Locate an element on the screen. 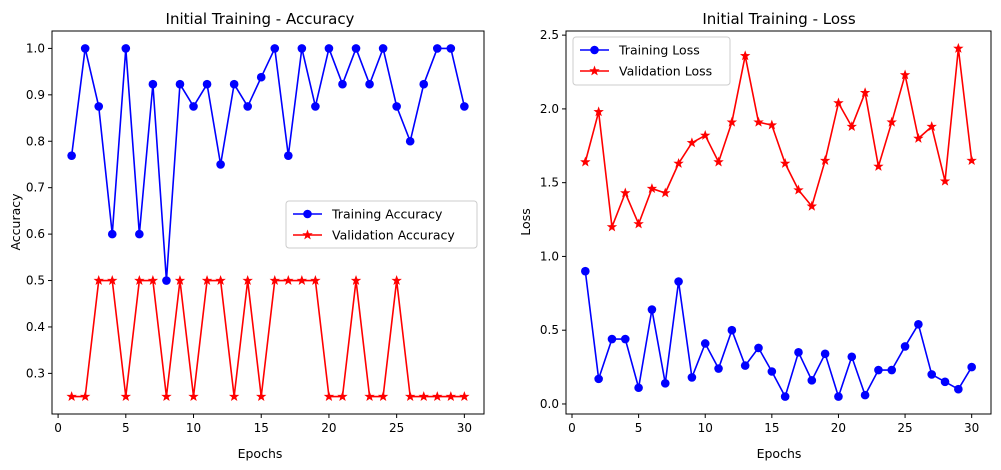 The width and height of the screenshot is (1001, 470). accuracy-legend-box is located at coordinates (381, 224).